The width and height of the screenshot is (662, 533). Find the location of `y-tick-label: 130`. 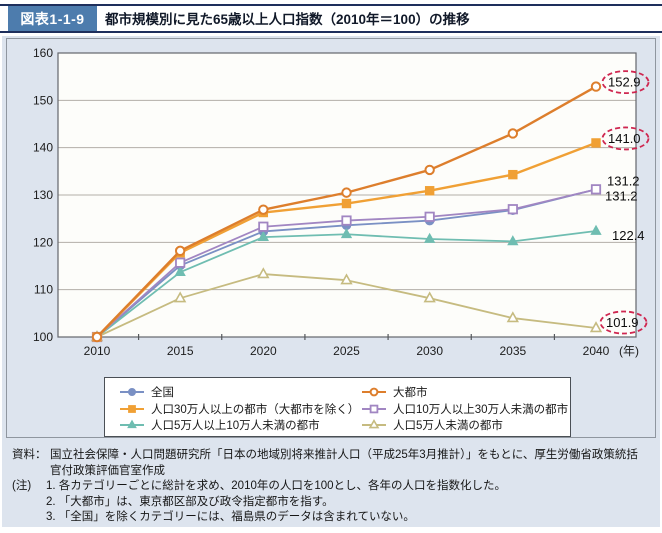

y-tick-label: 130 is located at coordinates (43, 195).